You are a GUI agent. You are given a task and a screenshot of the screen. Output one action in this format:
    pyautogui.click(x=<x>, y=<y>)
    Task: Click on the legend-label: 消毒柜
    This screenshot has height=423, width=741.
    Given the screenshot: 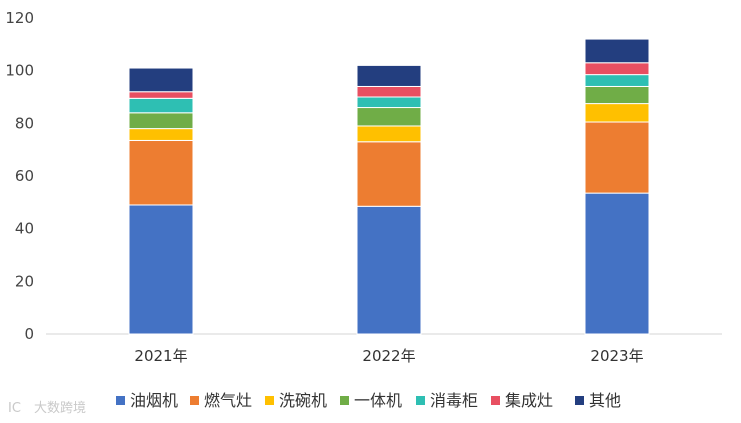 What is the action you would take?
    pyautogui.click(x=454, y=400)
    